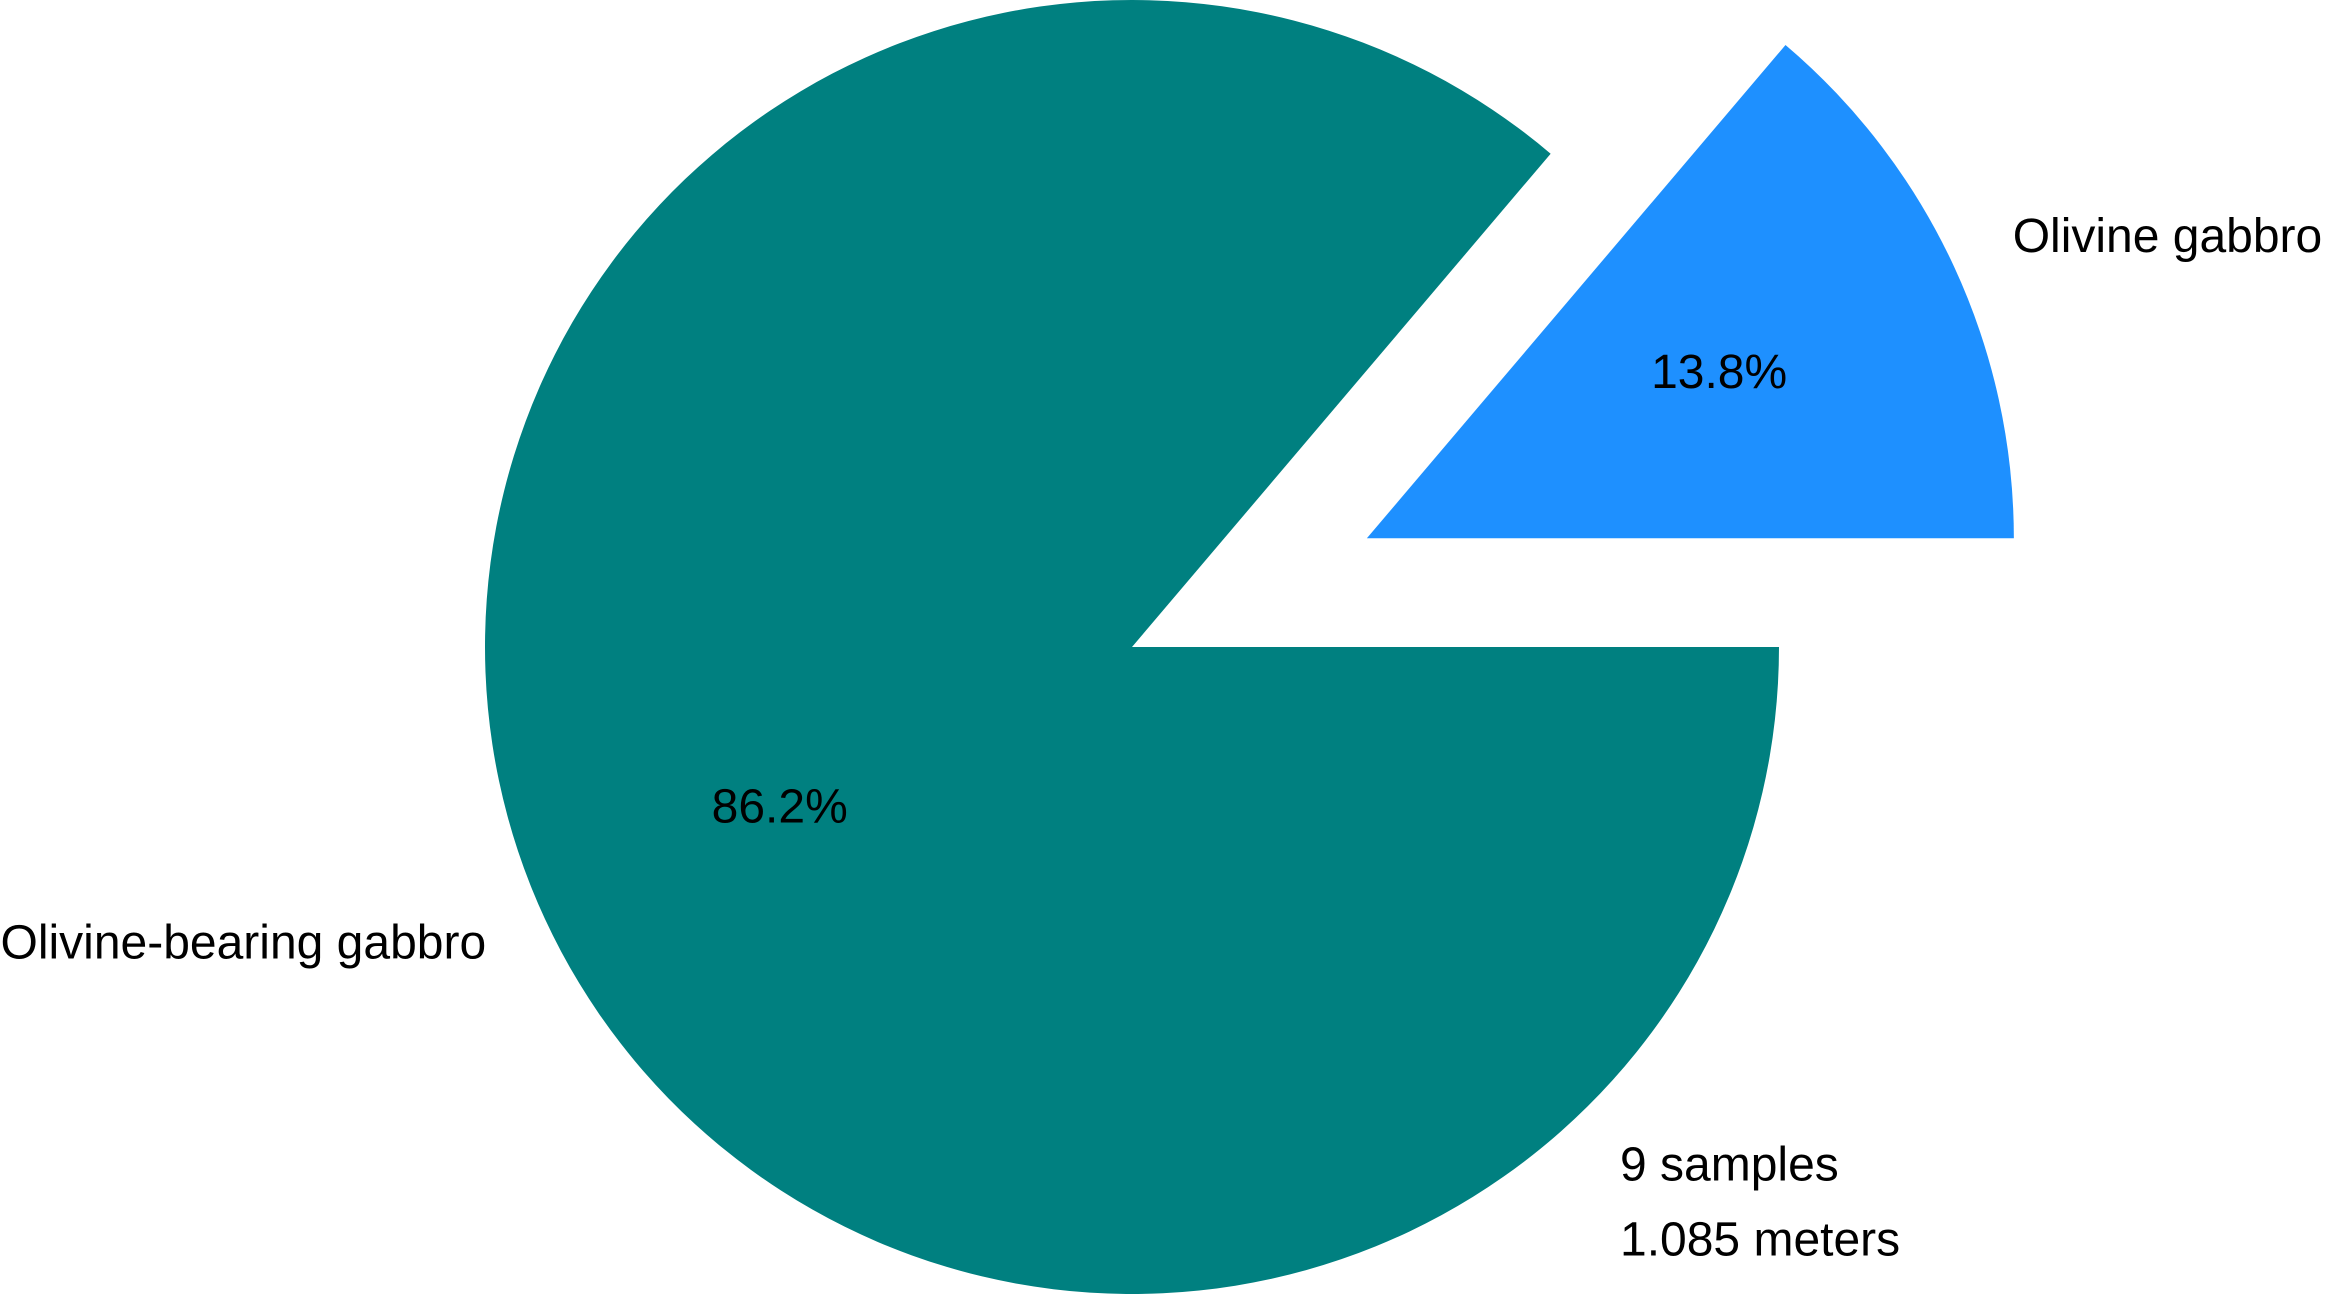 This screenshot has width=2328, height=1295. I want to click on annotation: 1.085 meters, so click(1760, 1240).